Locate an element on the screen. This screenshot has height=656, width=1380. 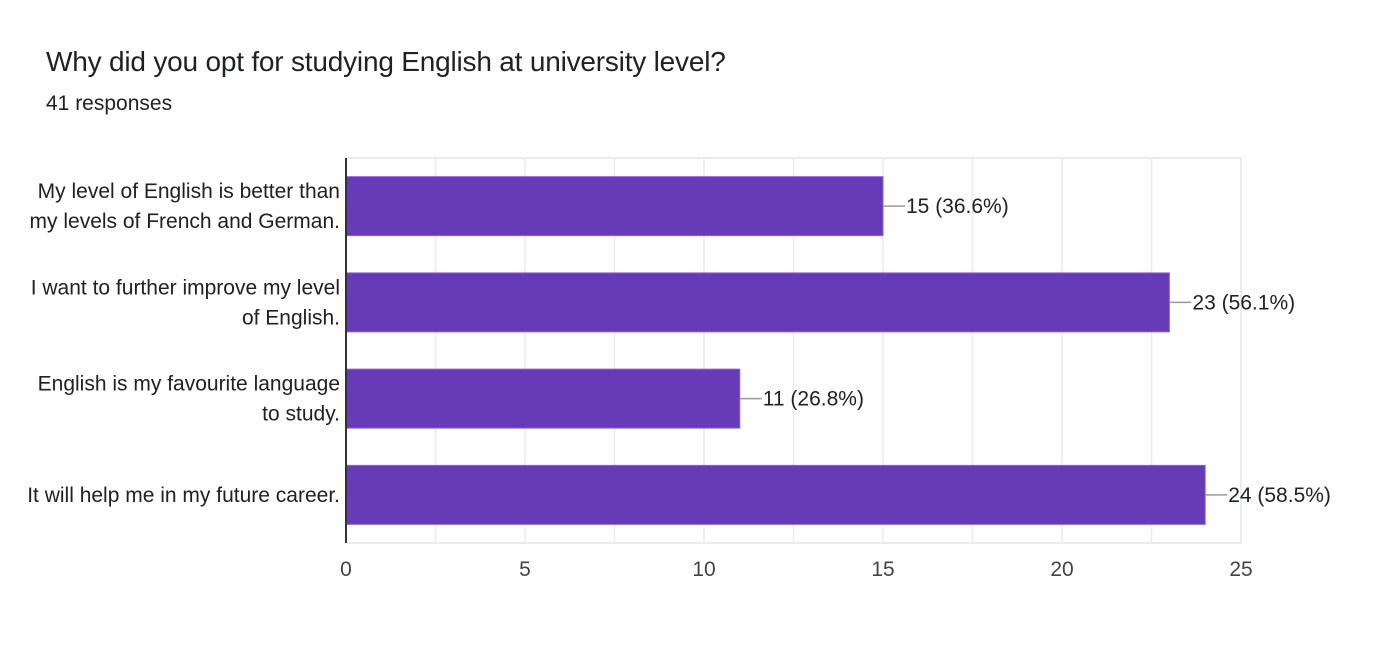
category-label: I want to further improve my level is located at coordinates (185, 287).